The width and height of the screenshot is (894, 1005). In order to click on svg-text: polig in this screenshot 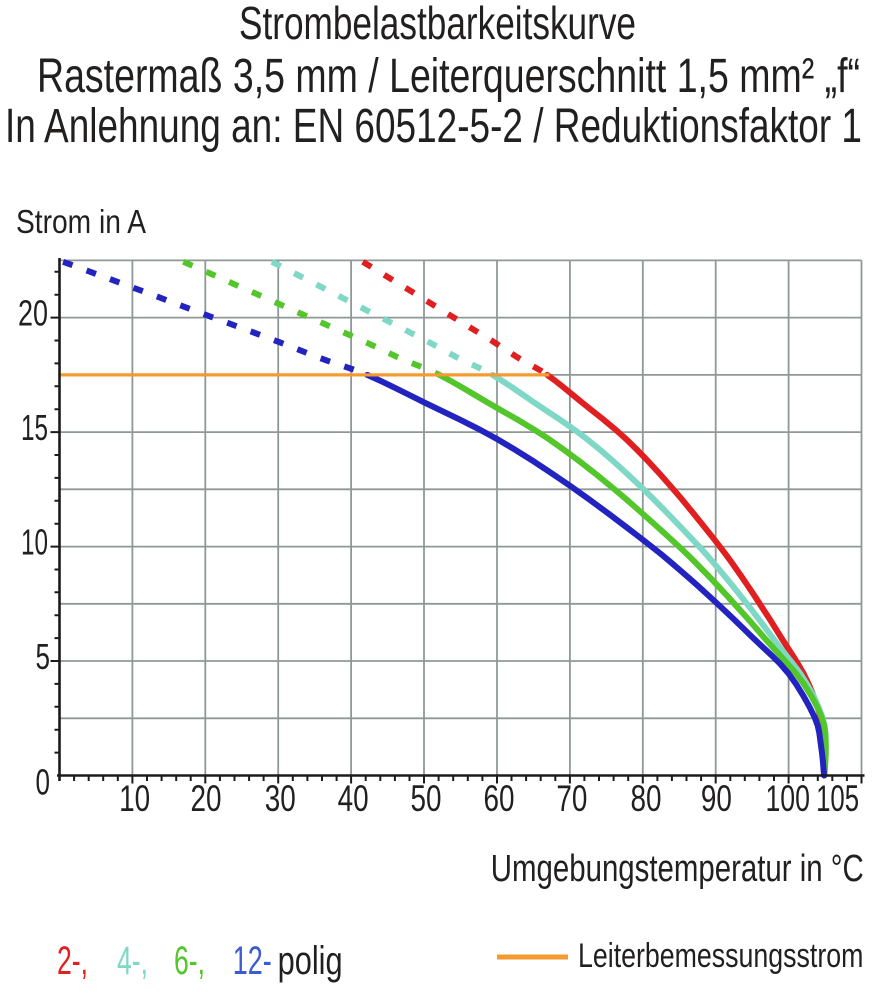, I will do `click(310, 961)`.